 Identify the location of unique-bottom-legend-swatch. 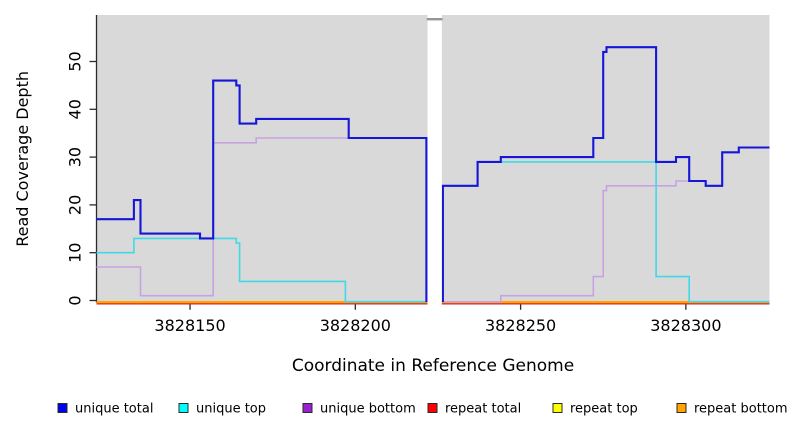
(307, 408).